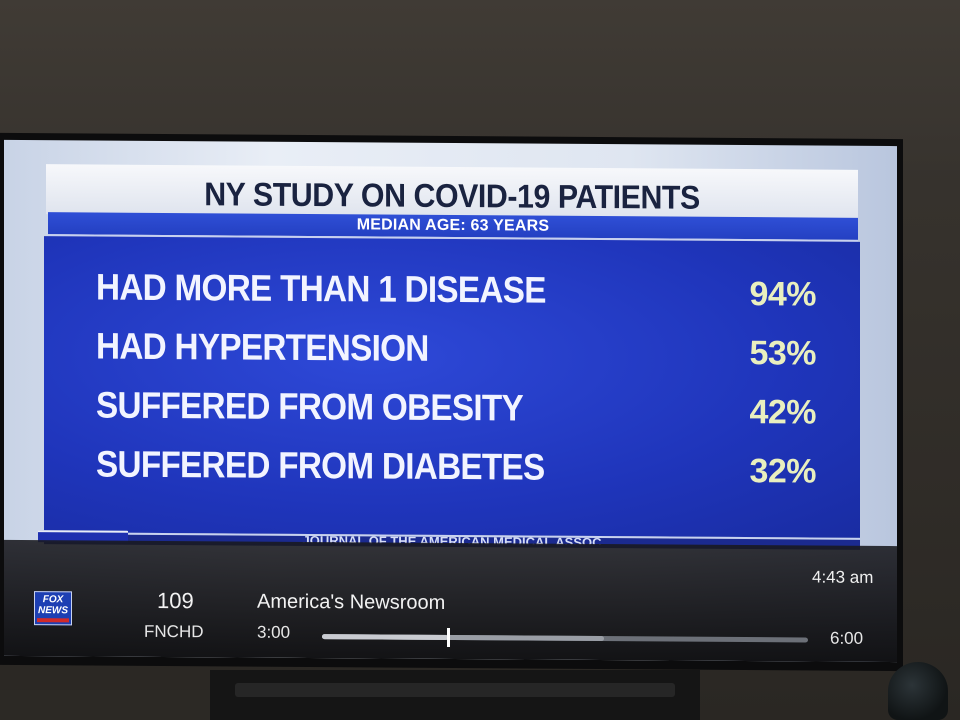 The height and width of the screenshot is (720, 960). Describe the element at coordinates (274, 632) in the screenshot. I see `program-start-time: 3:00` at that location.